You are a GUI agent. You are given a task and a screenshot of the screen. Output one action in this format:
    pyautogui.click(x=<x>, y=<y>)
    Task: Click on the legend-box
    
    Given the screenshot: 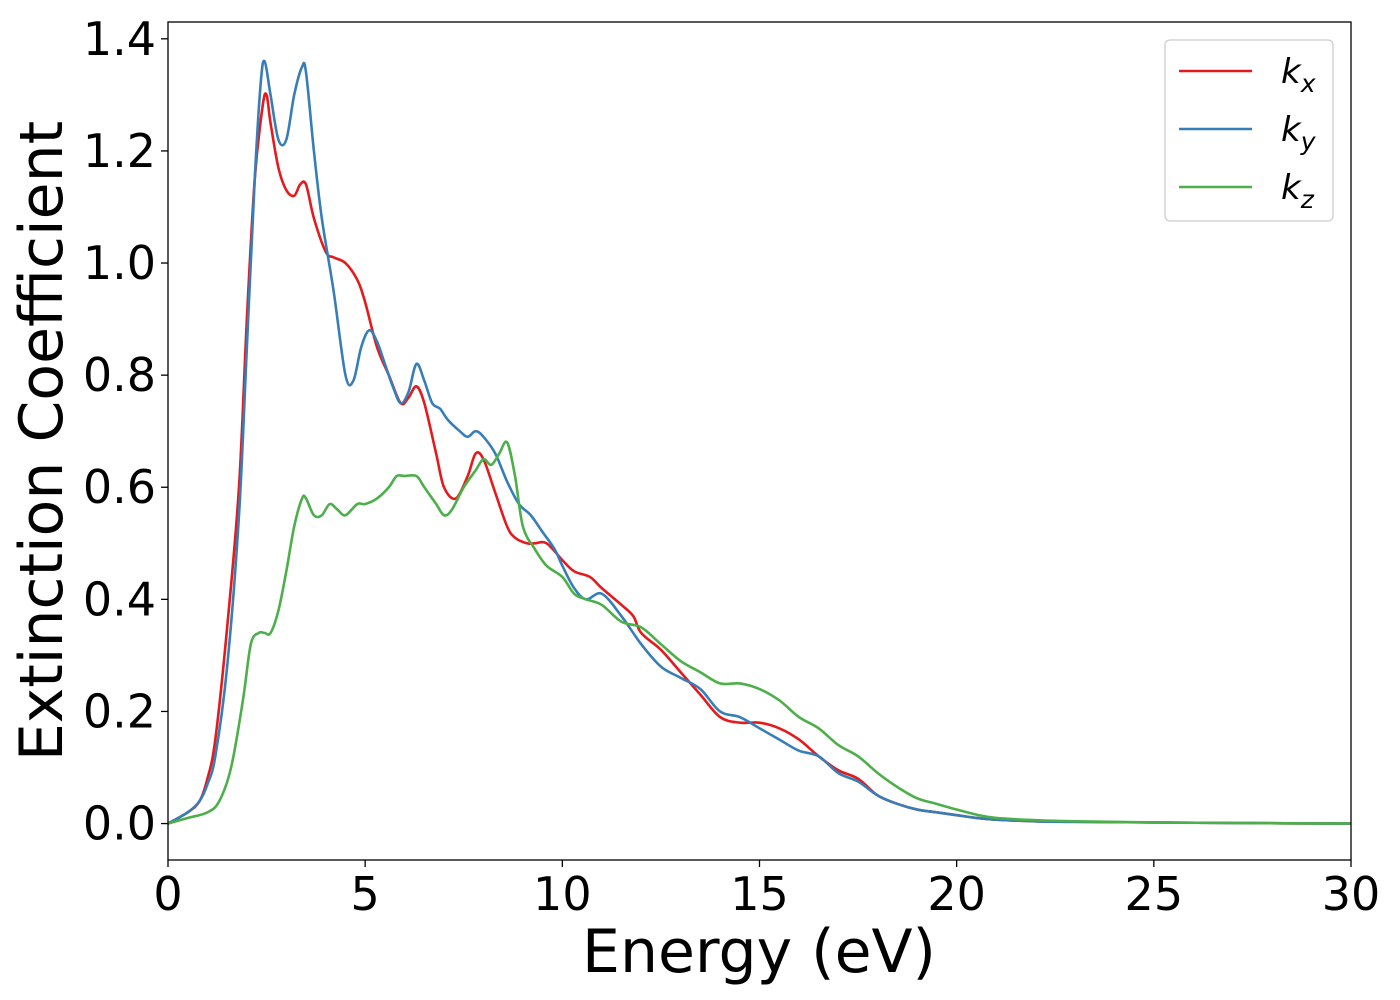 What is the action you would take?
    pyautogui.click(x=1249, y=130)
    